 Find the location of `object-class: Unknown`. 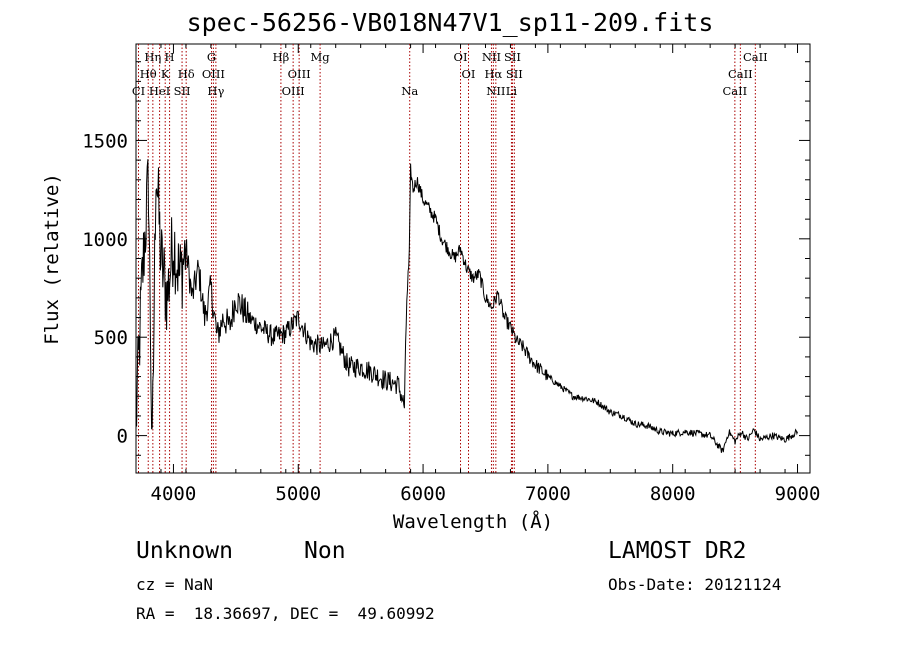

object-class: Unknown is located at coordinates (184, 551).